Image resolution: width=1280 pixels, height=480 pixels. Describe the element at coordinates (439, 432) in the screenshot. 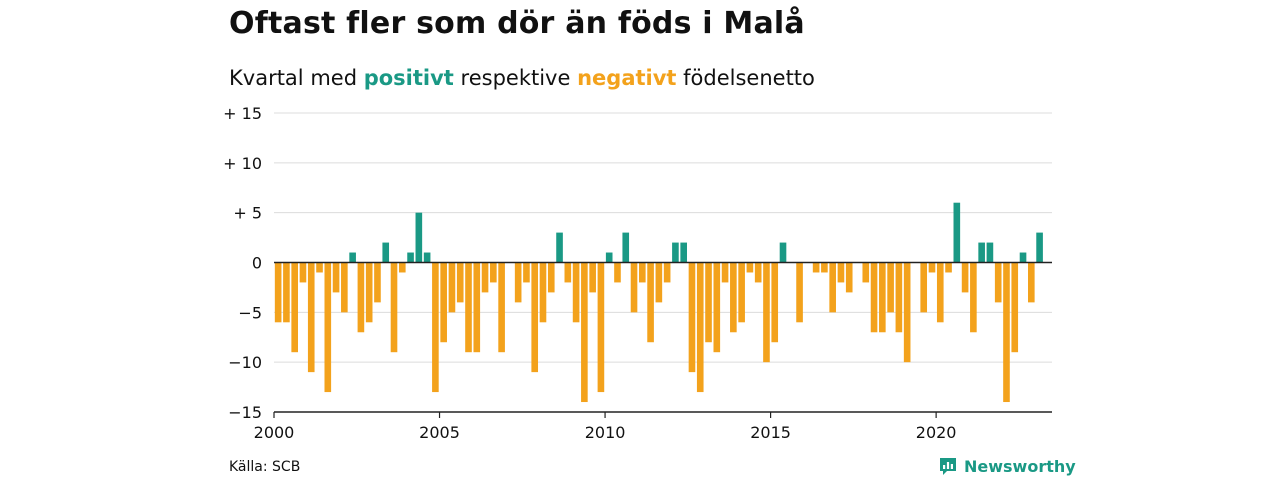

I see `x-tick-label: 2005` at that location.